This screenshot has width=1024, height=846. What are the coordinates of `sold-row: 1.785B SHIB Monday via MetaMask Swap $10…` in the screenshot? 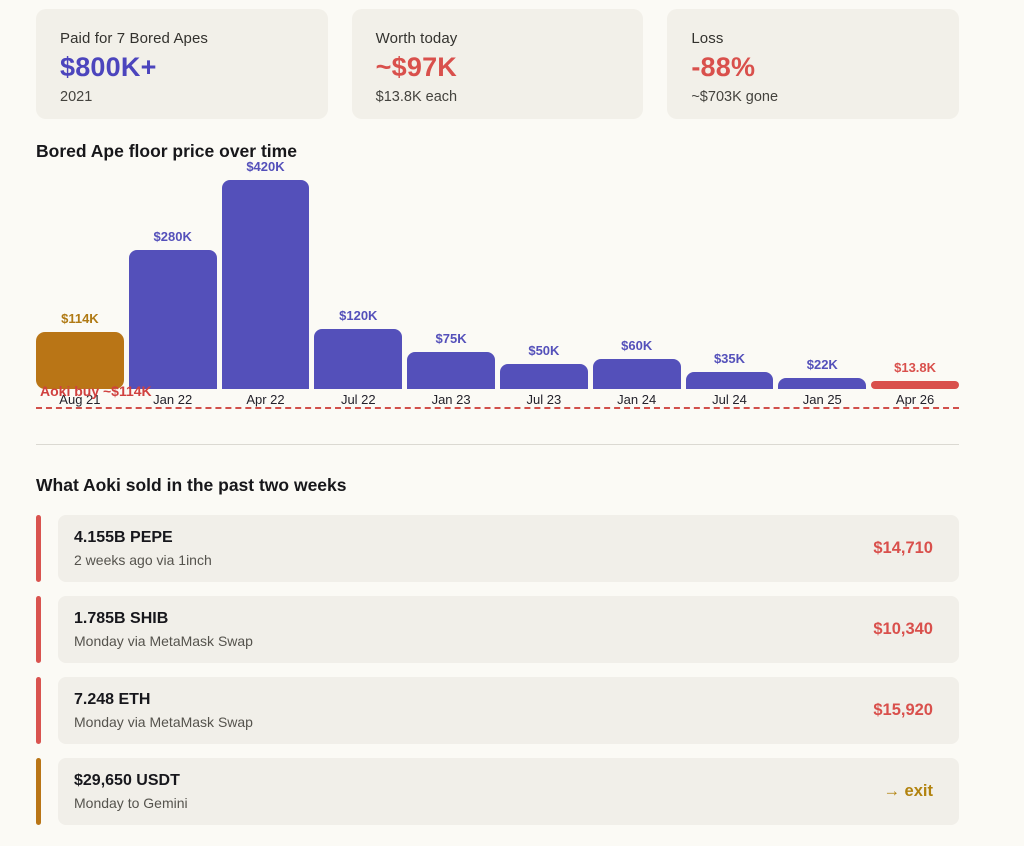 It's located at (497, 629).